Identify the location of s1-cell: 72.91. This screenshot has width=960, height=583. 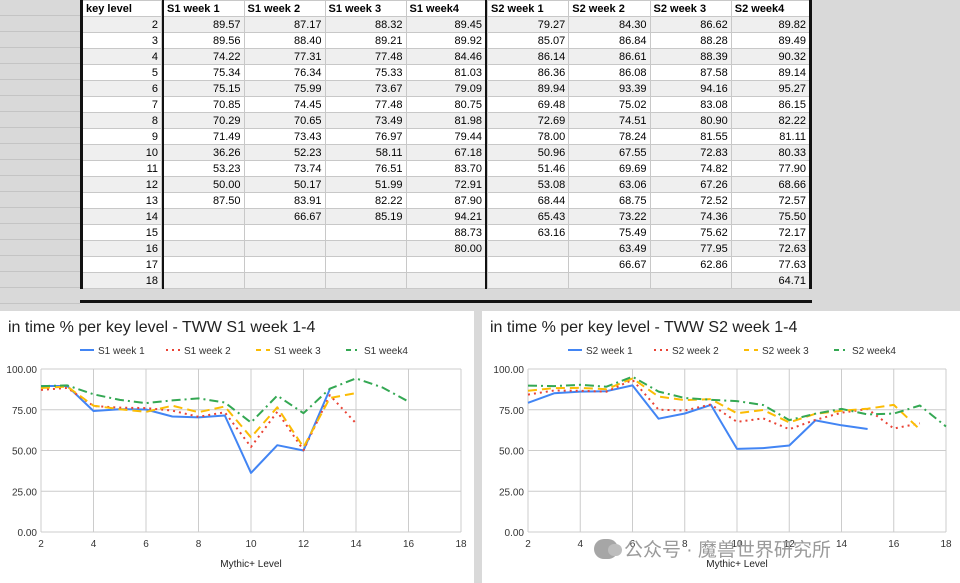
(446, 184).